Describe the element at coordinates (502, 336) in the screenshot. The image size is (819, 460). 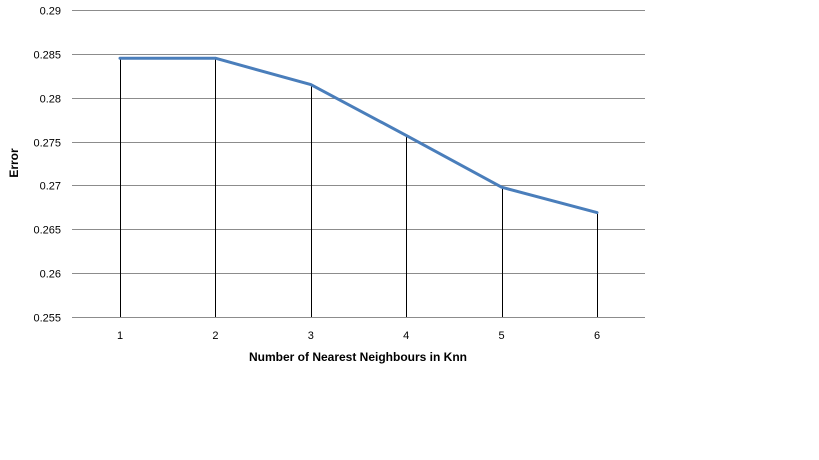
I see `x-tick-label: 5` at that location.